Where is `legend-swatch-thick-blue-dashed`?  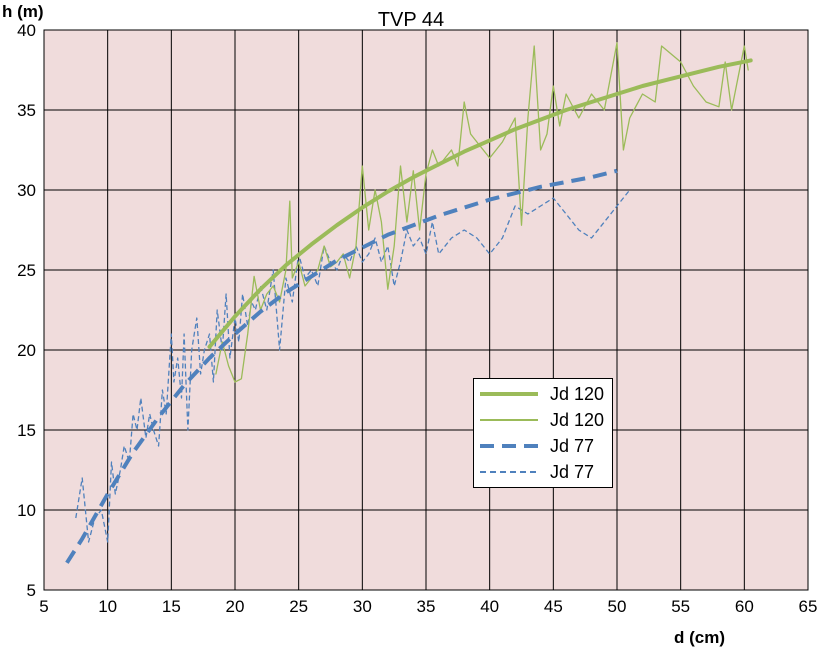
legend-swatch-thick-blue-dashed is located at coordinates (509, 446).